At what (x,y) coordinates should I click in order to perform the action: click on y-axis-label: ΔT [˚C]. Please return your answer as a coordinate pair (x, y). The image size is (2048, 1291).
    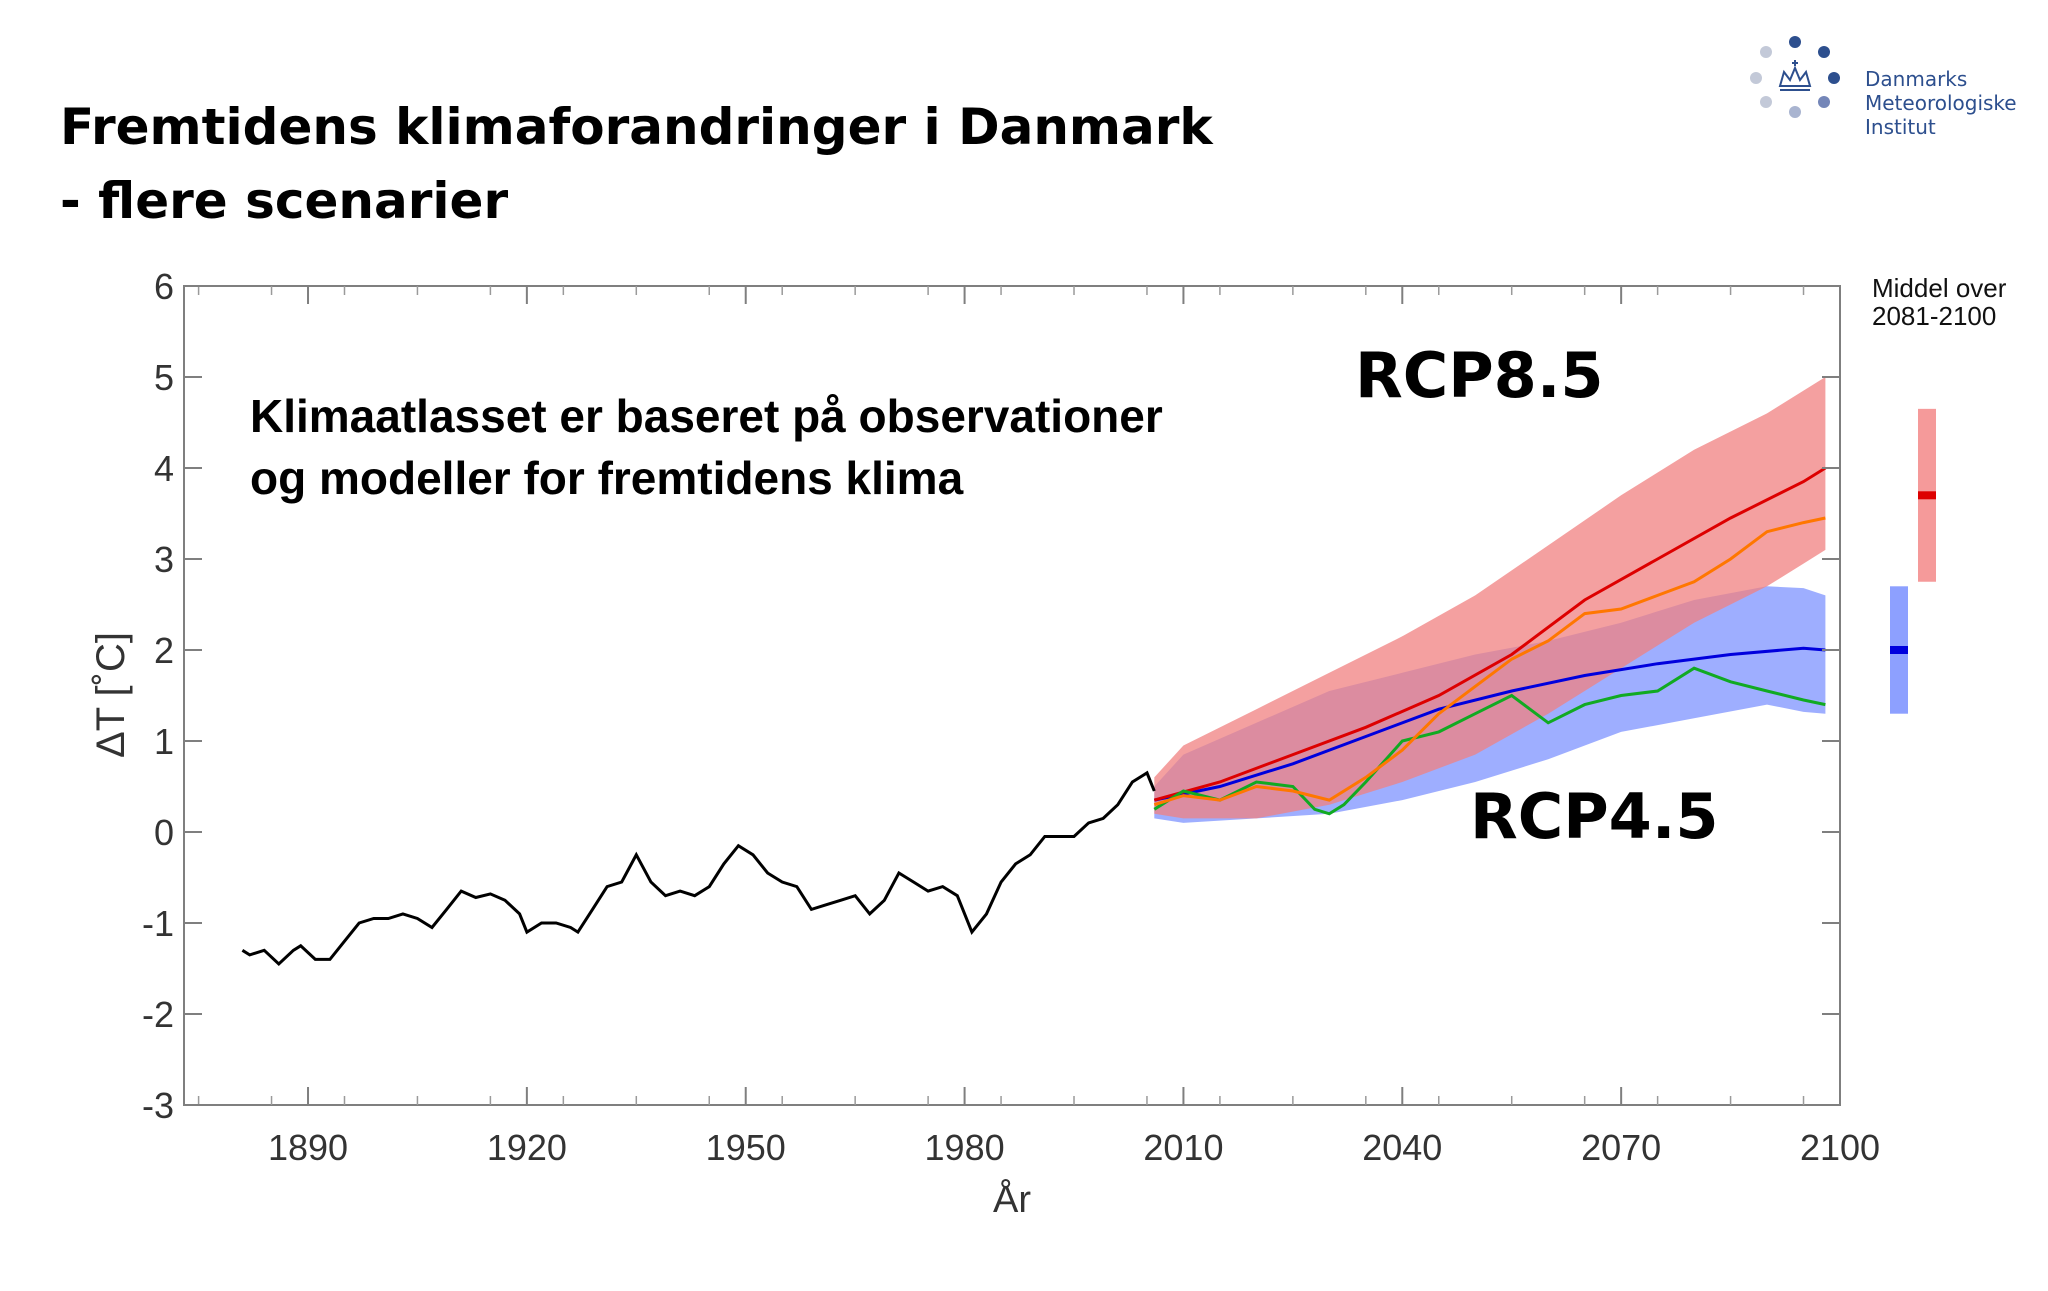
    Looking at the image, I should click on (111, 695).